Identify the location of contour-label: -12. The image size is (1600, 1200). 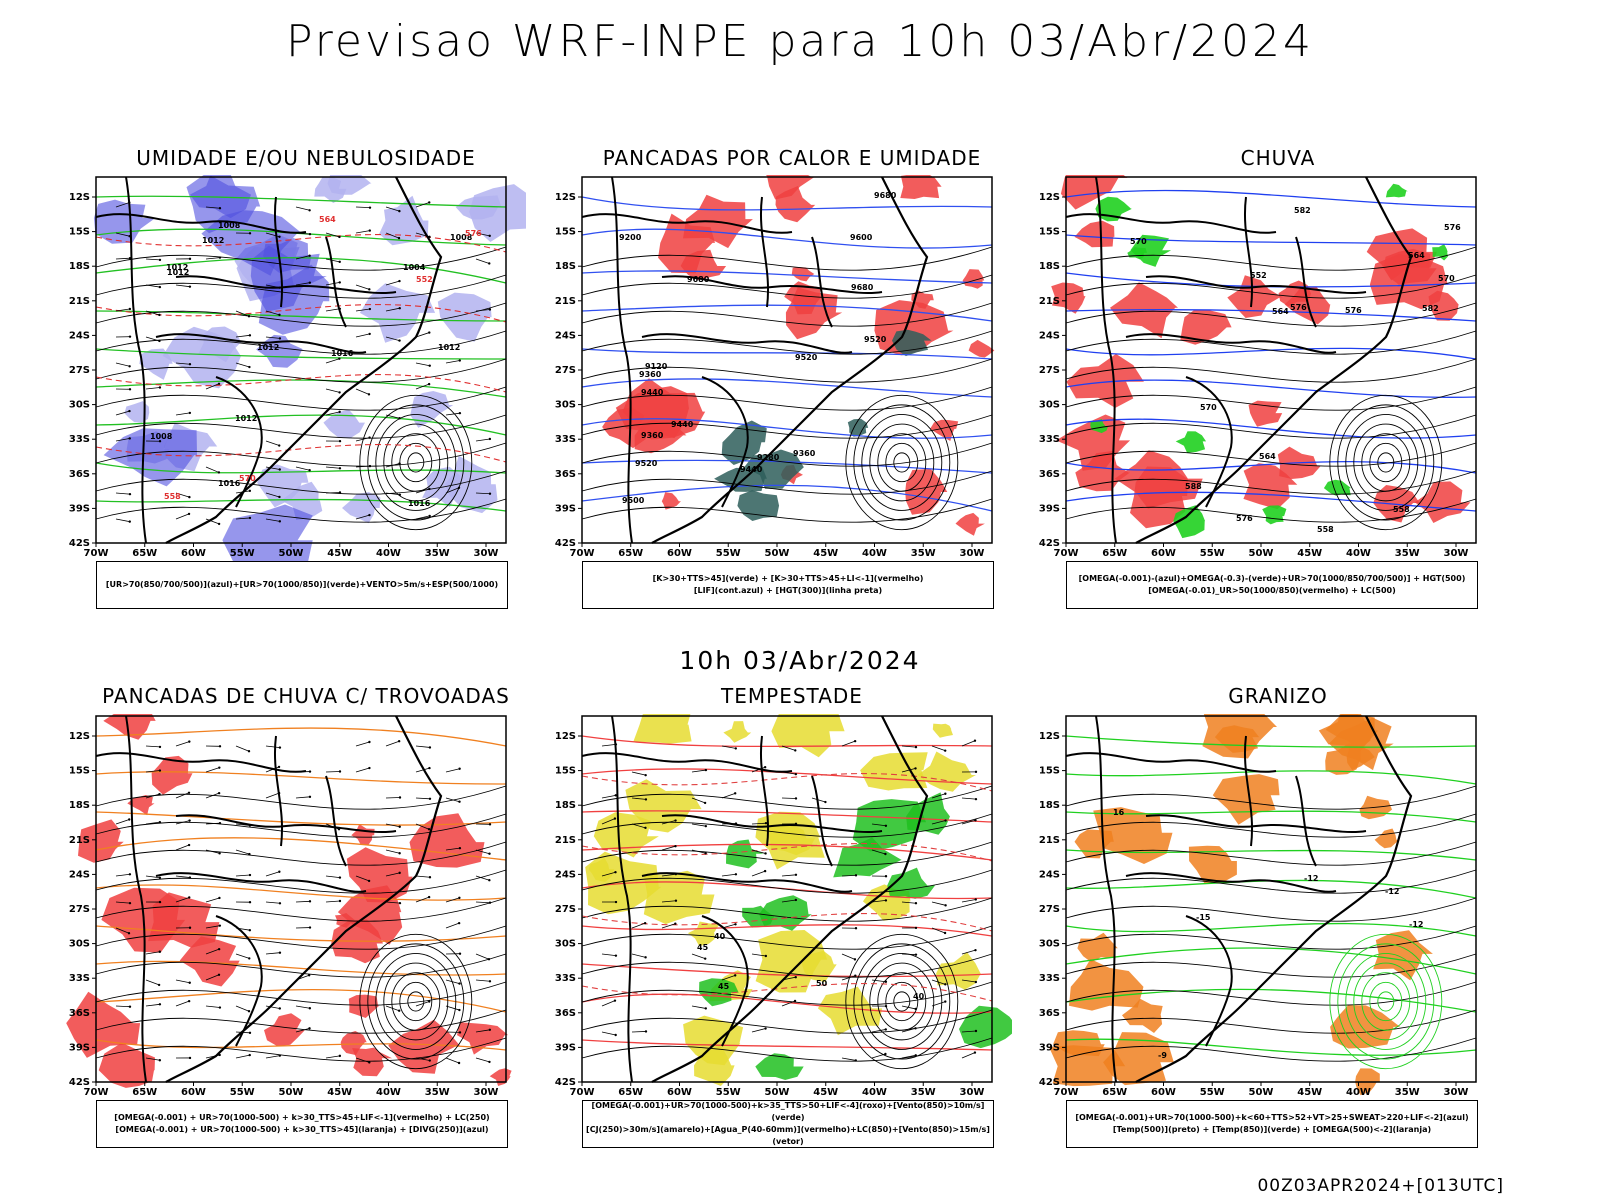
(1416, 924).